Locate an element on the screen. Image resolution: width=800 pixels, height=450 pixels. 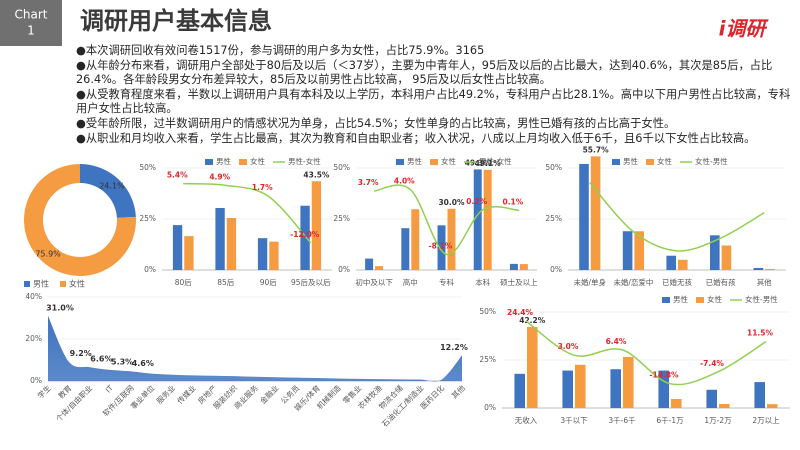
legend-label: 女性-男性 is located at coordinates (761, 299).